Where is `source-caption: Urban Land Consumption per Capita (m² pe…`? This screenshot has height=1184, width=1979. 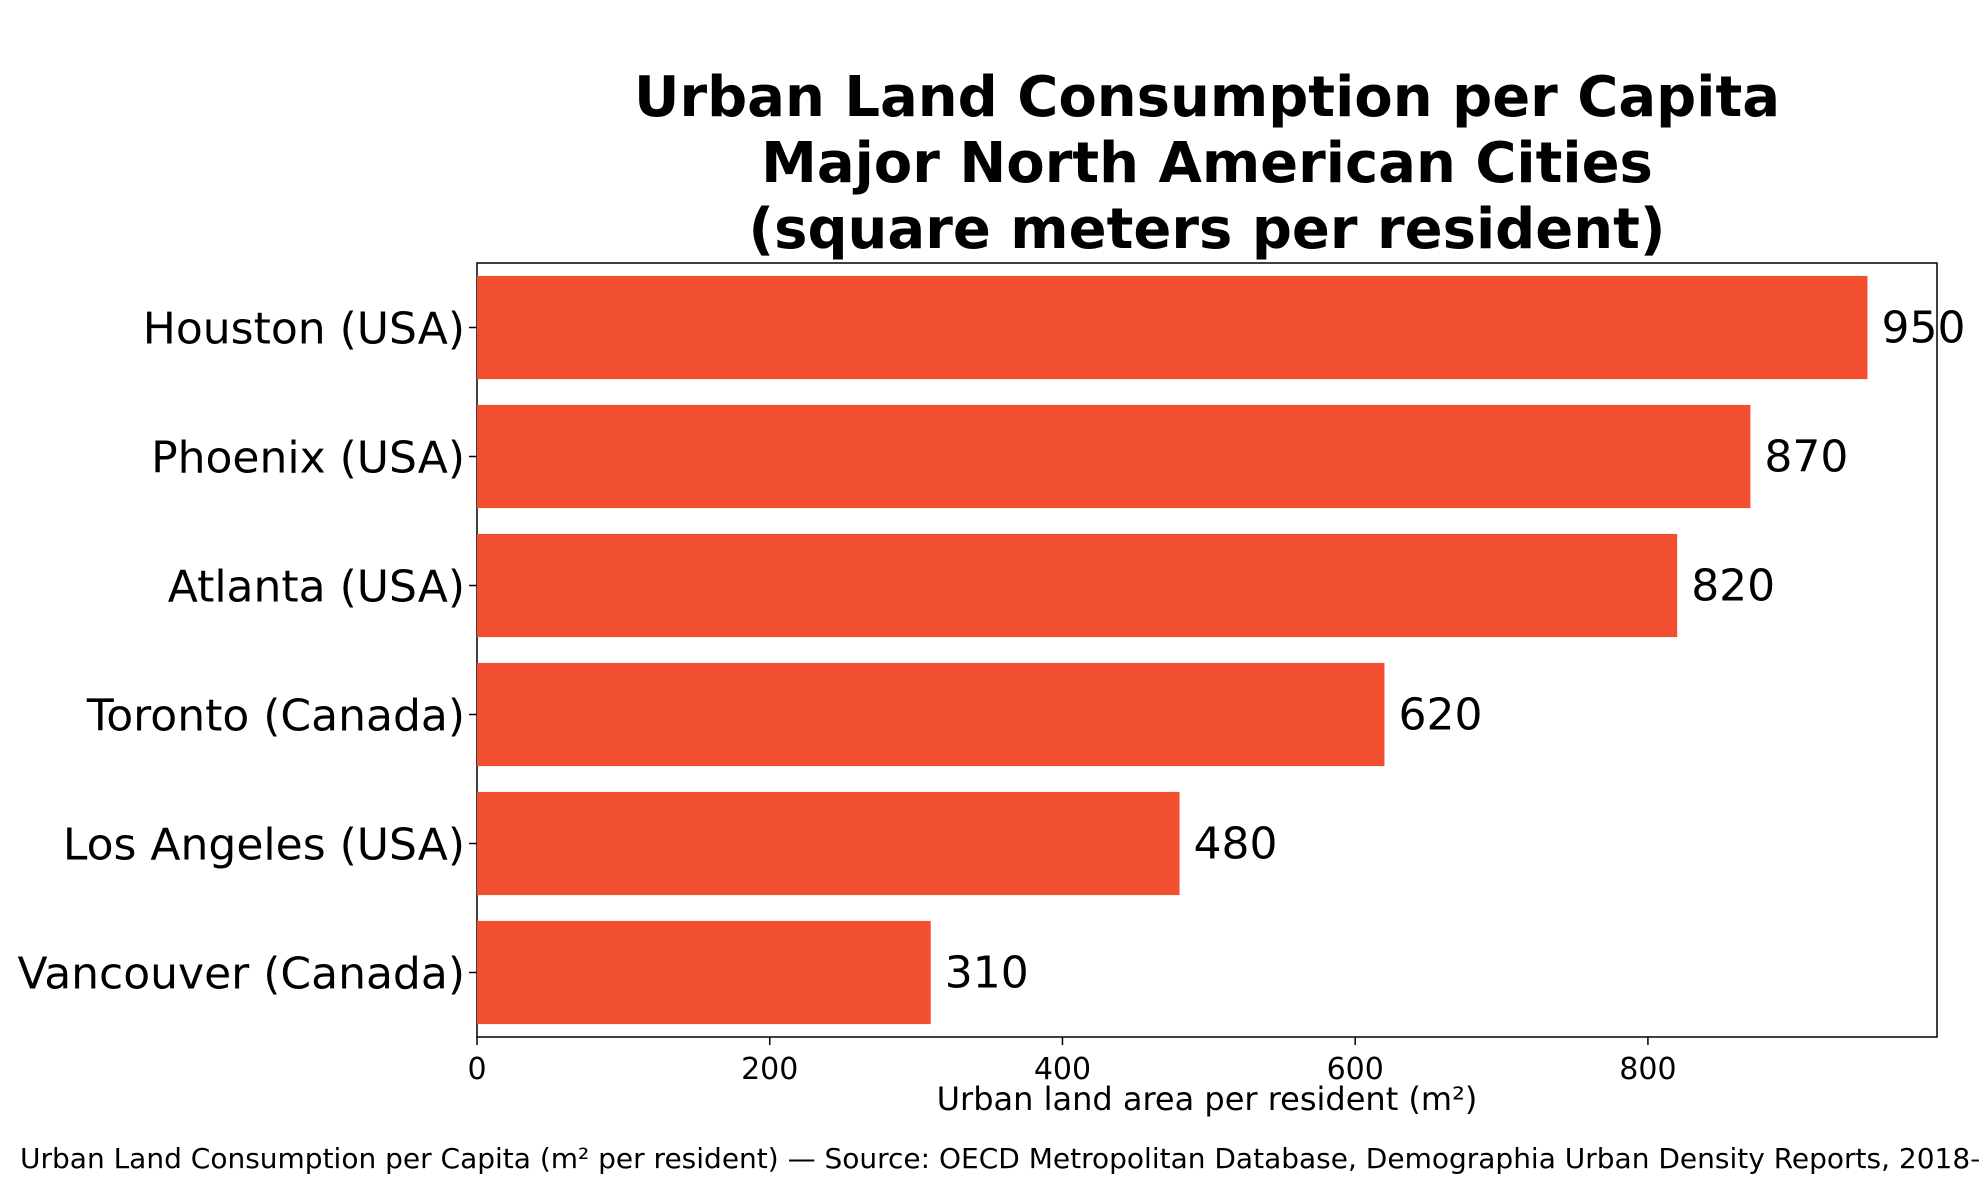
source-caption: Urban Land Consumption per Capita (m² pe… is located at coordinates (999, 1158).